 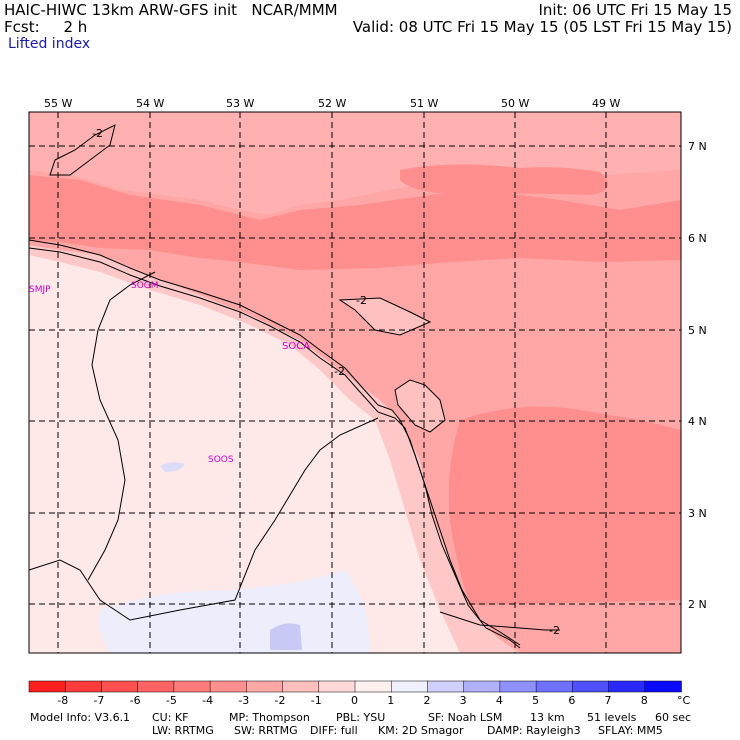 I want to click on lat-label: 4 N, so click(x=697, y=421).